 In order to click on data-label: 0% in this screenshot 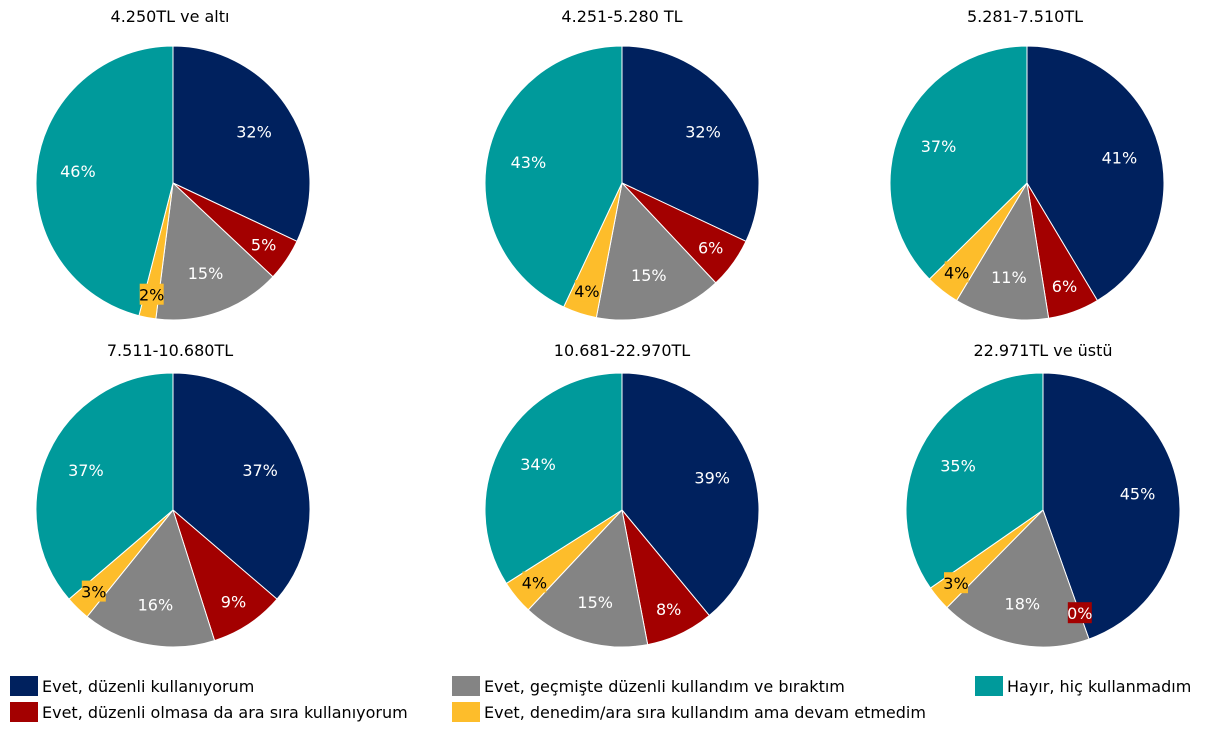, I will do `click(1079, 613)`.